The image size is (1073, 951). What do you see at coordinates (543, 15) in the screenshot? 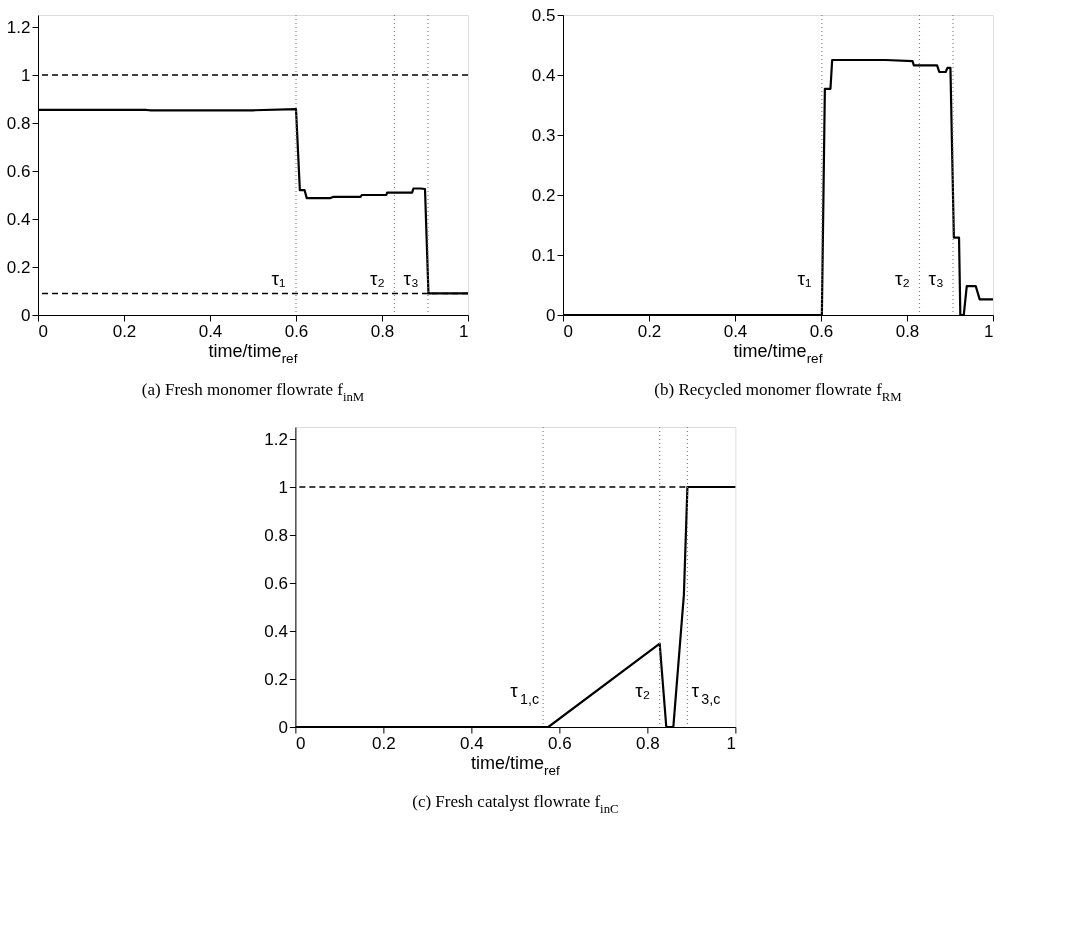
I see `y-tick-label: 0.5` at bounding box center [543, 15].